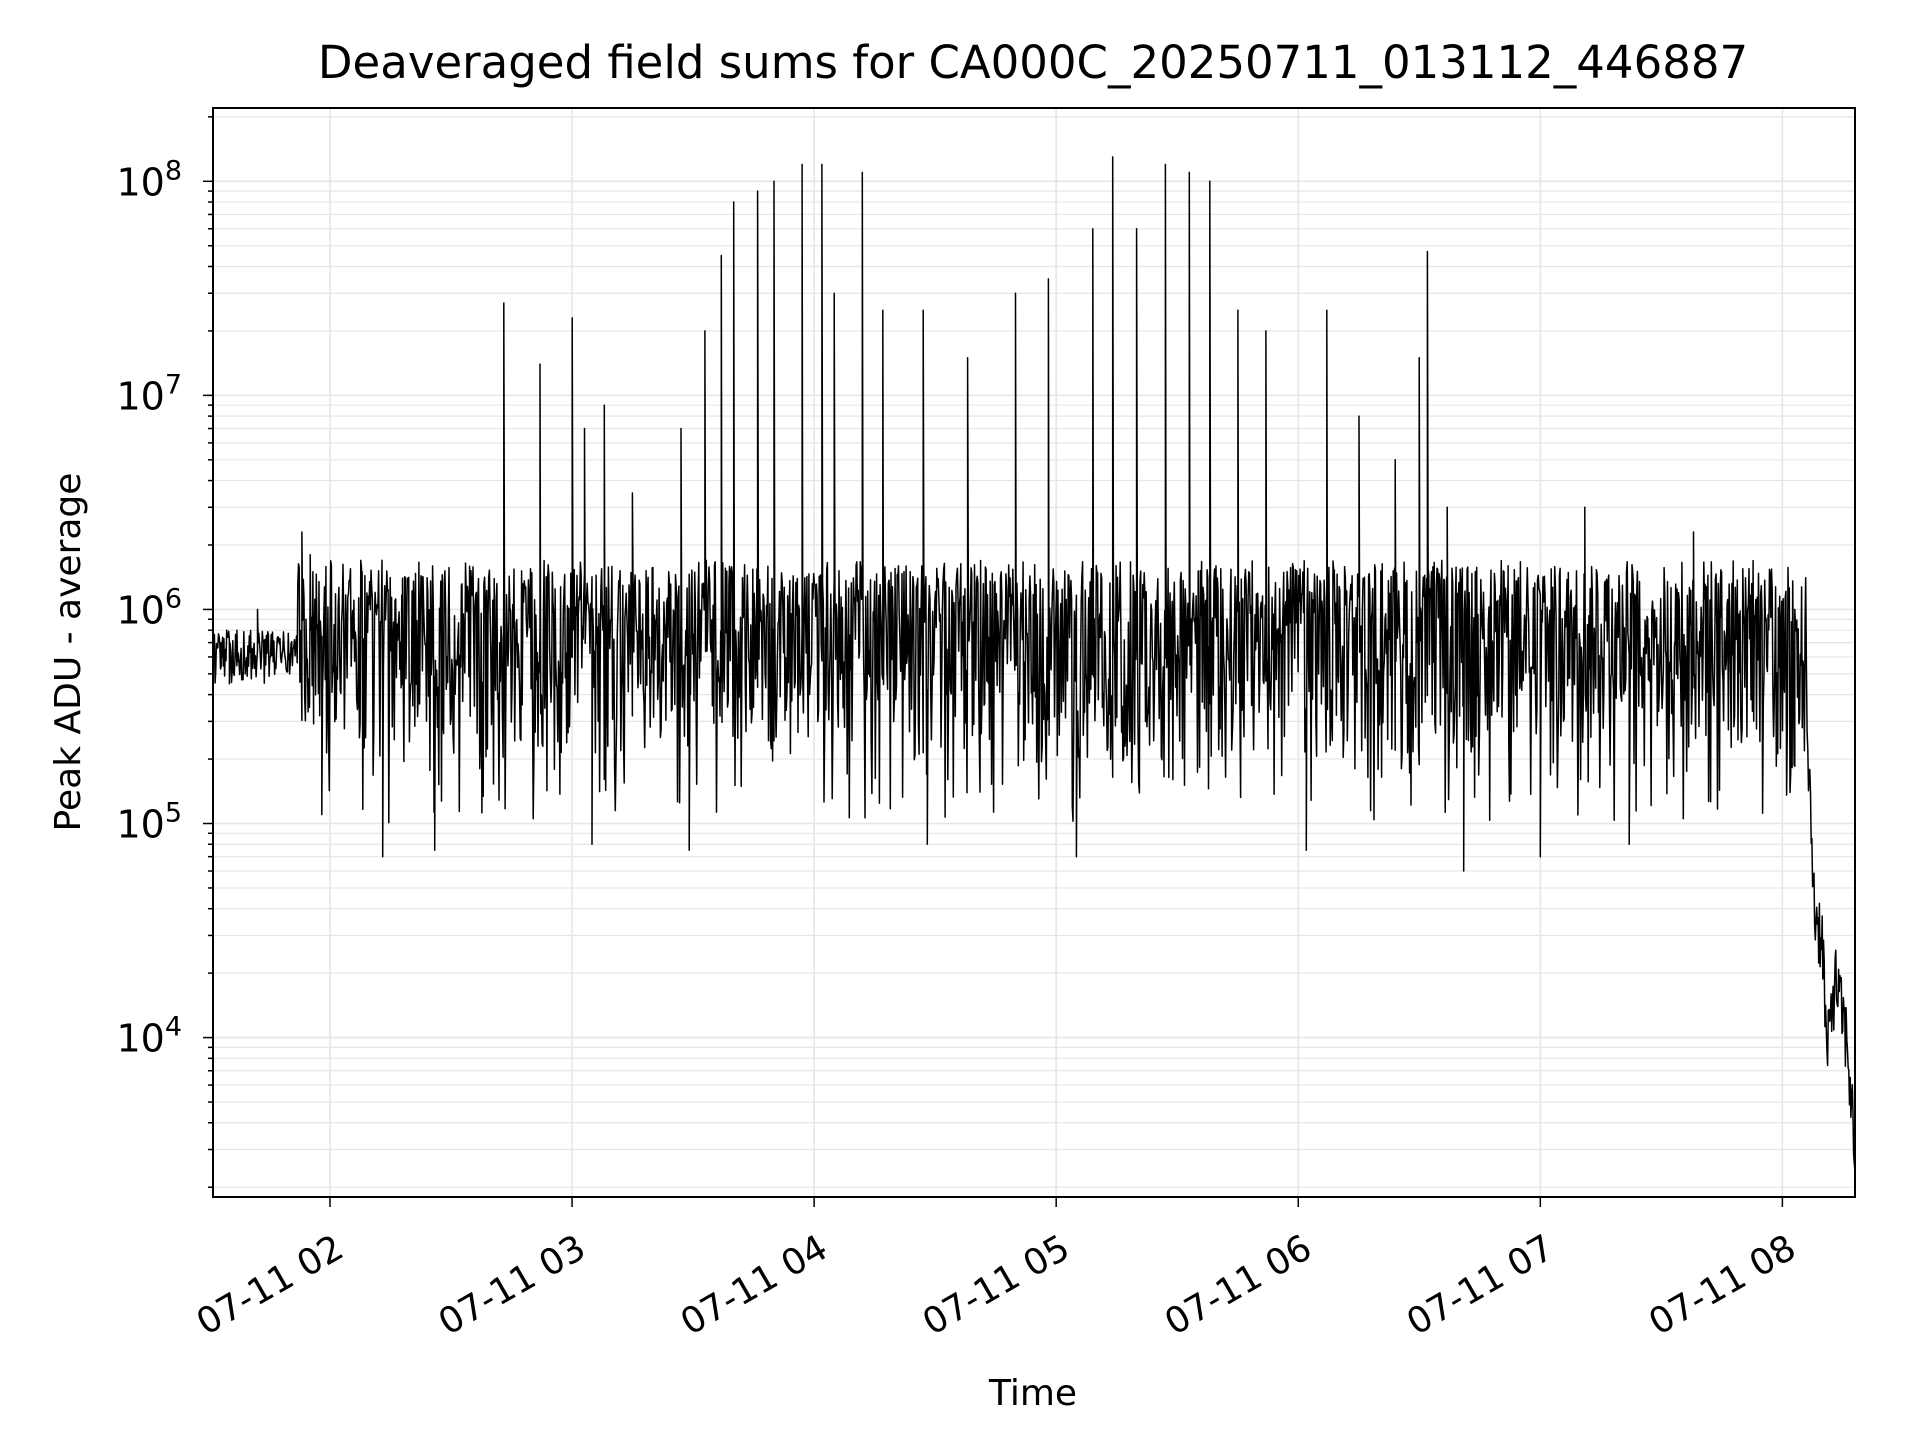 The image size is (1920, 1444). Describe the element at coordinates (68, 652) in the screenshot. I see `y-axis-label: Peak ADU - average` at that location.